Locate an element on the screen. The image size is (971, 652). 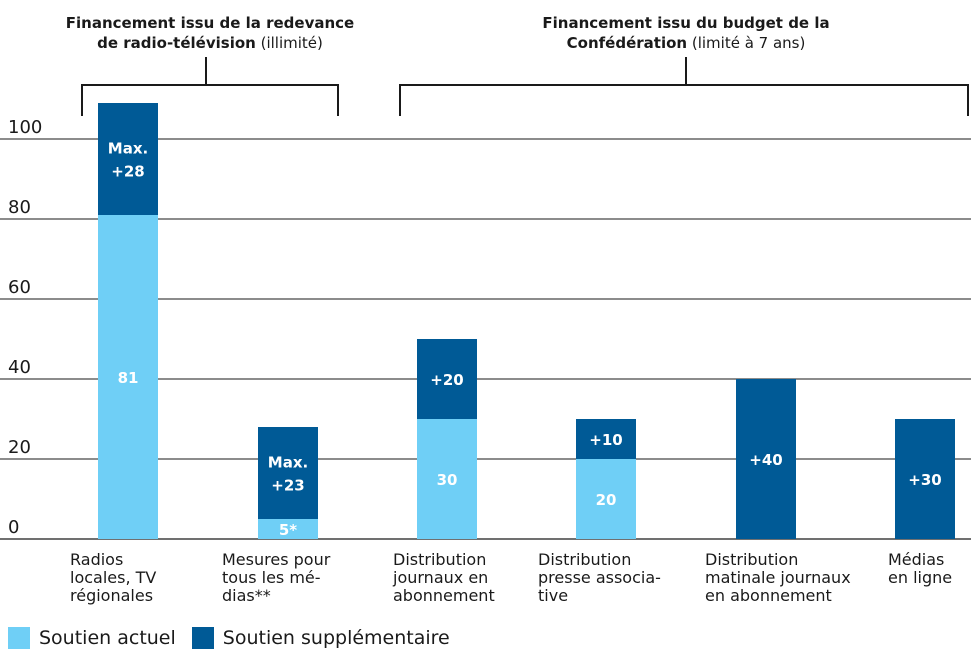
bracket-licence-fee is located at coordinates (210, 86).